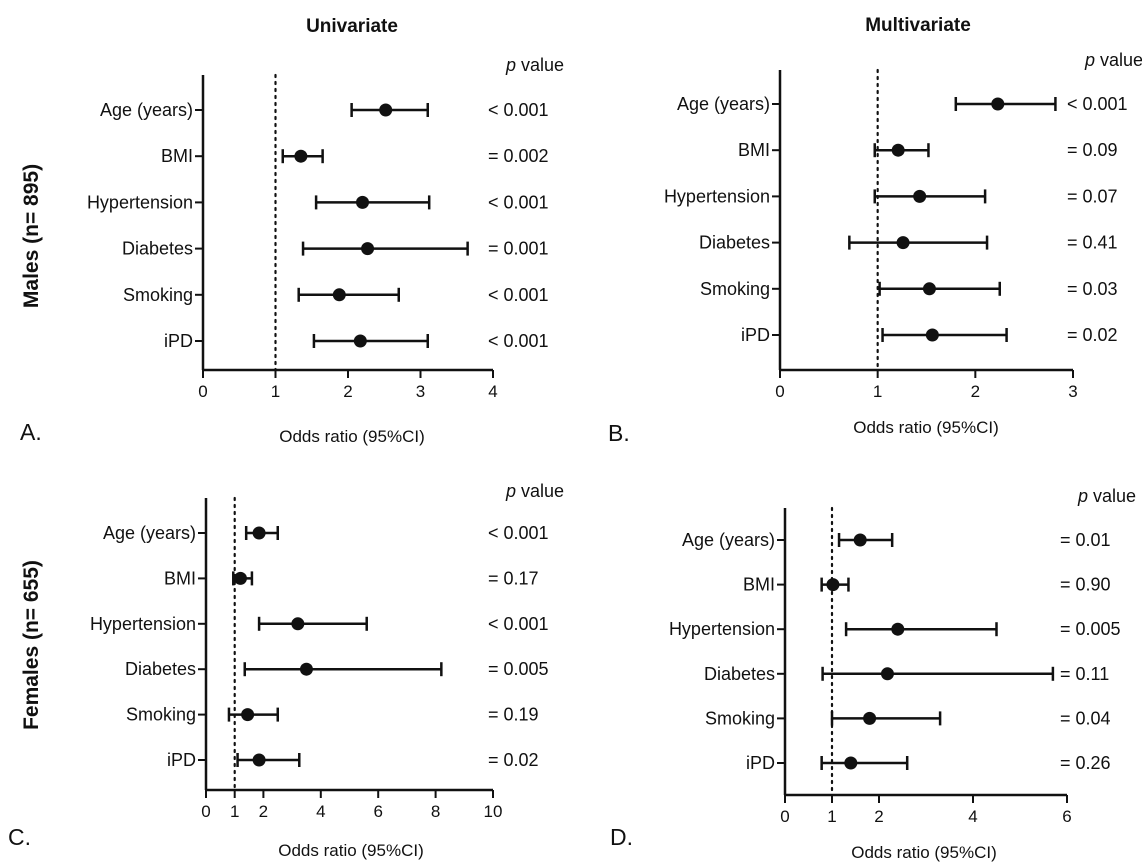  I want to click on p-value-label: = 0.26, so click(1085, 763).